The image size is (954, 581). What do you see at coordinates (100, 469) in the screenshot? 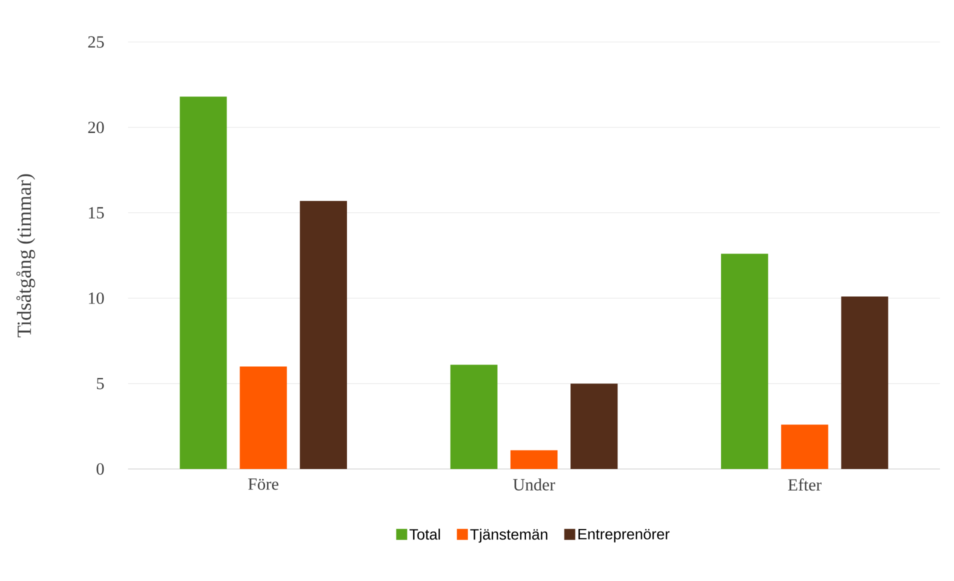
I see `y-tick-label: 0` at bounding box center [100, 469].